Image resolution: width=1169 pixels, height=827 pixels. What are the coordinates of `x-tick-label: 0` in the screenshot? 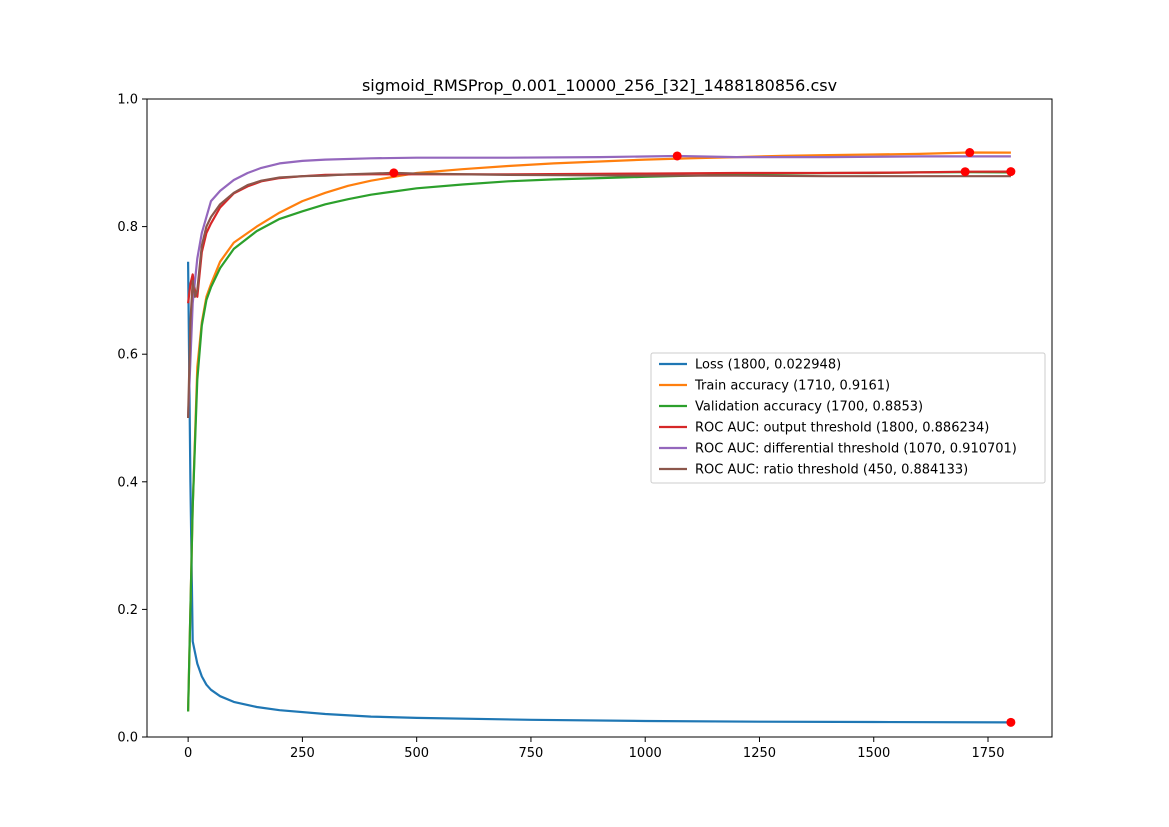 It's located at (188, 753).